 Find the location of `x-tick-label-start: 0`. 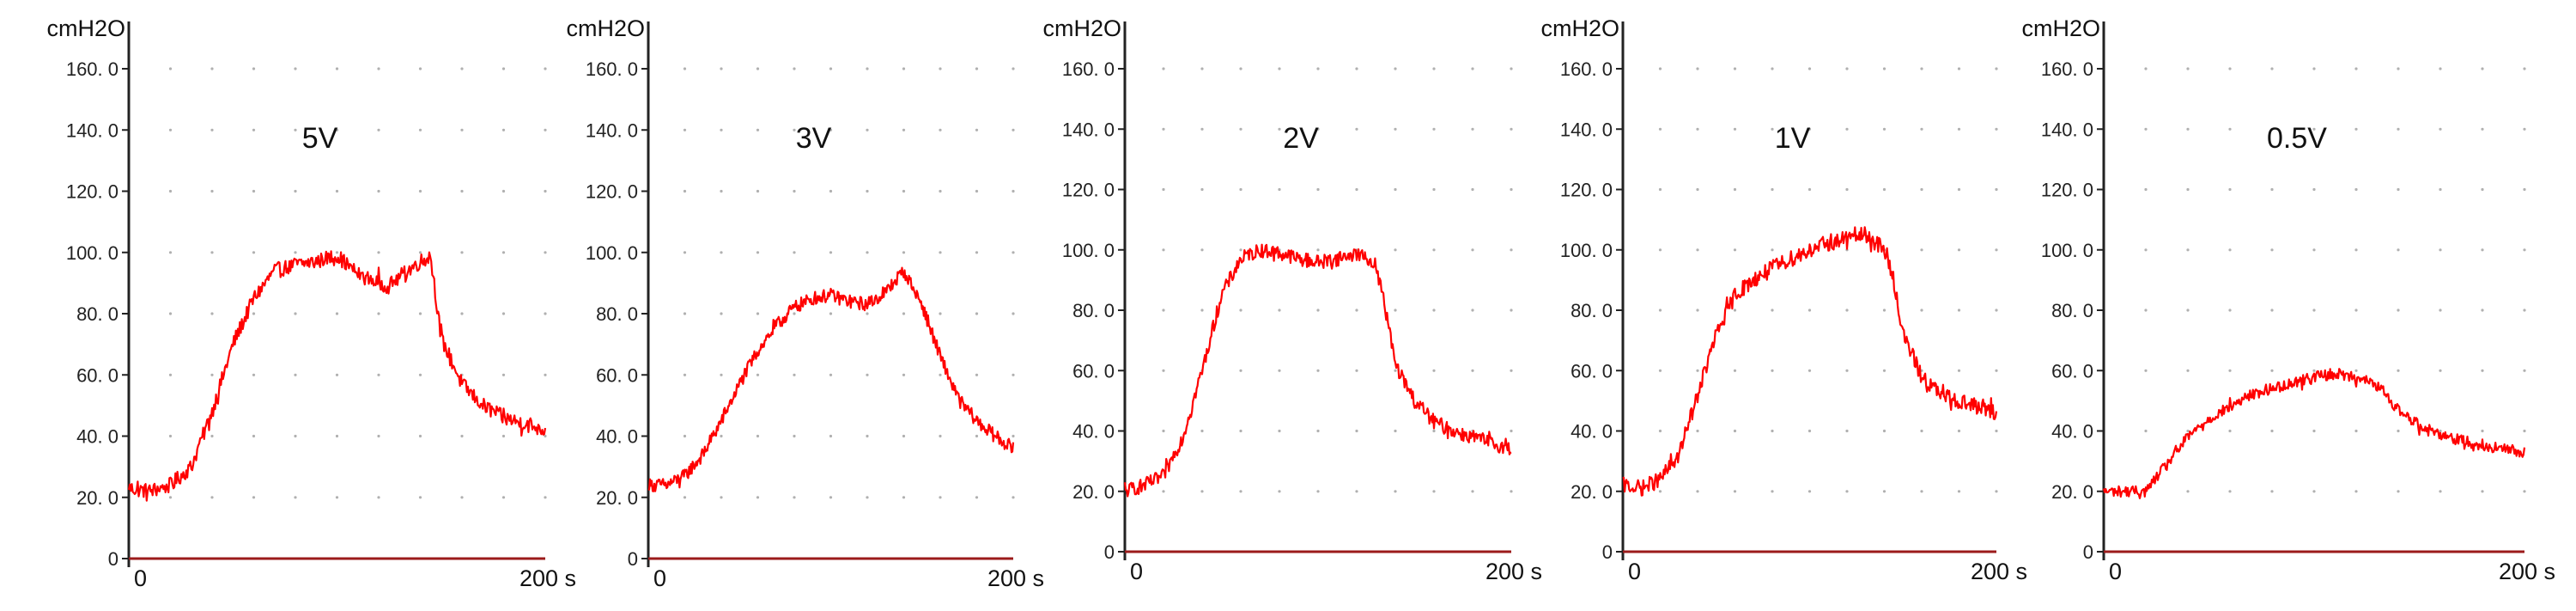

x-tick-label-start: 0 is located at coordinates (1136, 571).